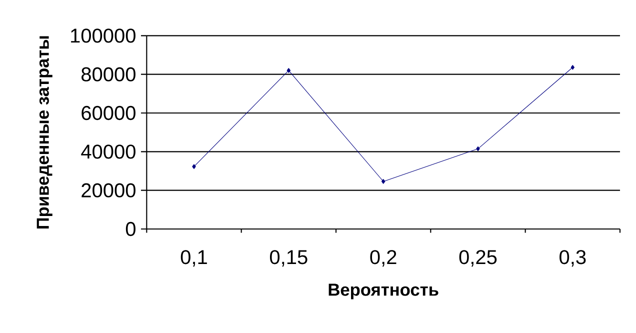 This screenshot has height=333, width=636. I want to click on y-tick-label: 100000, so click(103, 35).